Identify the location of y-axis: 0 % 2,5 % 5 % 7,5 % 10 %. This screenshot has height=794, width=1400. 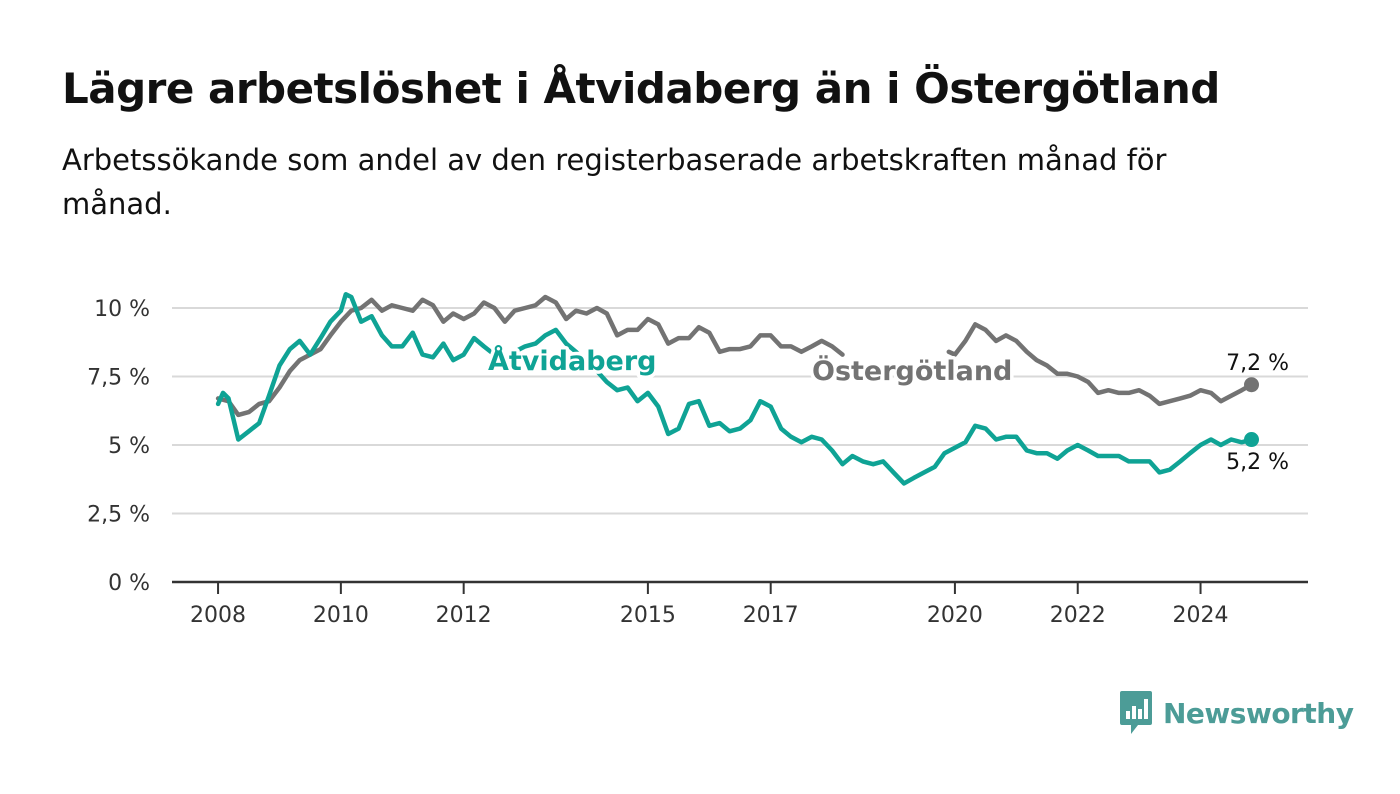
(118, 446).